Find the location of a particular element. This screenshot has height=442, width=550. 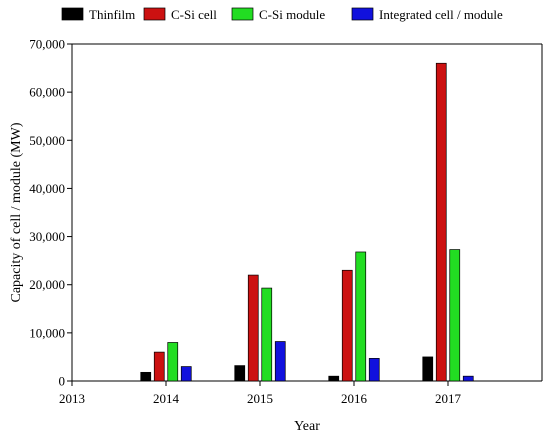

x-tick-label: 2015 is located at coordinates (260, 398).